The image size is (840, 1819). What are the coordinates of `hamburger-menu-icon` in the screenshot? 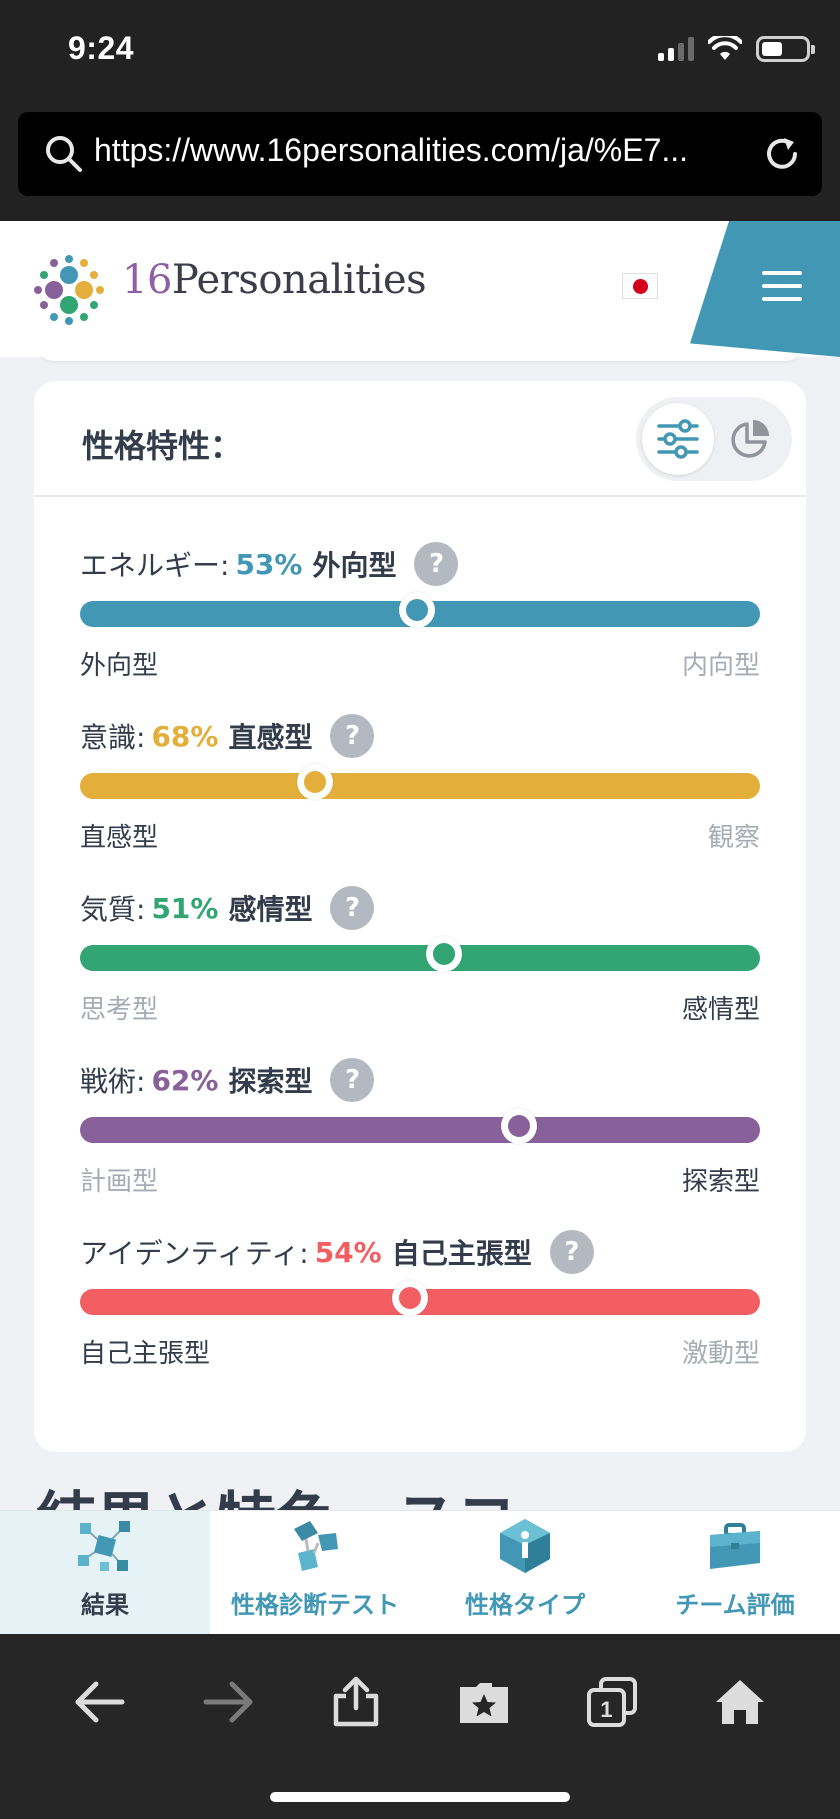 It's located at (782, 286).